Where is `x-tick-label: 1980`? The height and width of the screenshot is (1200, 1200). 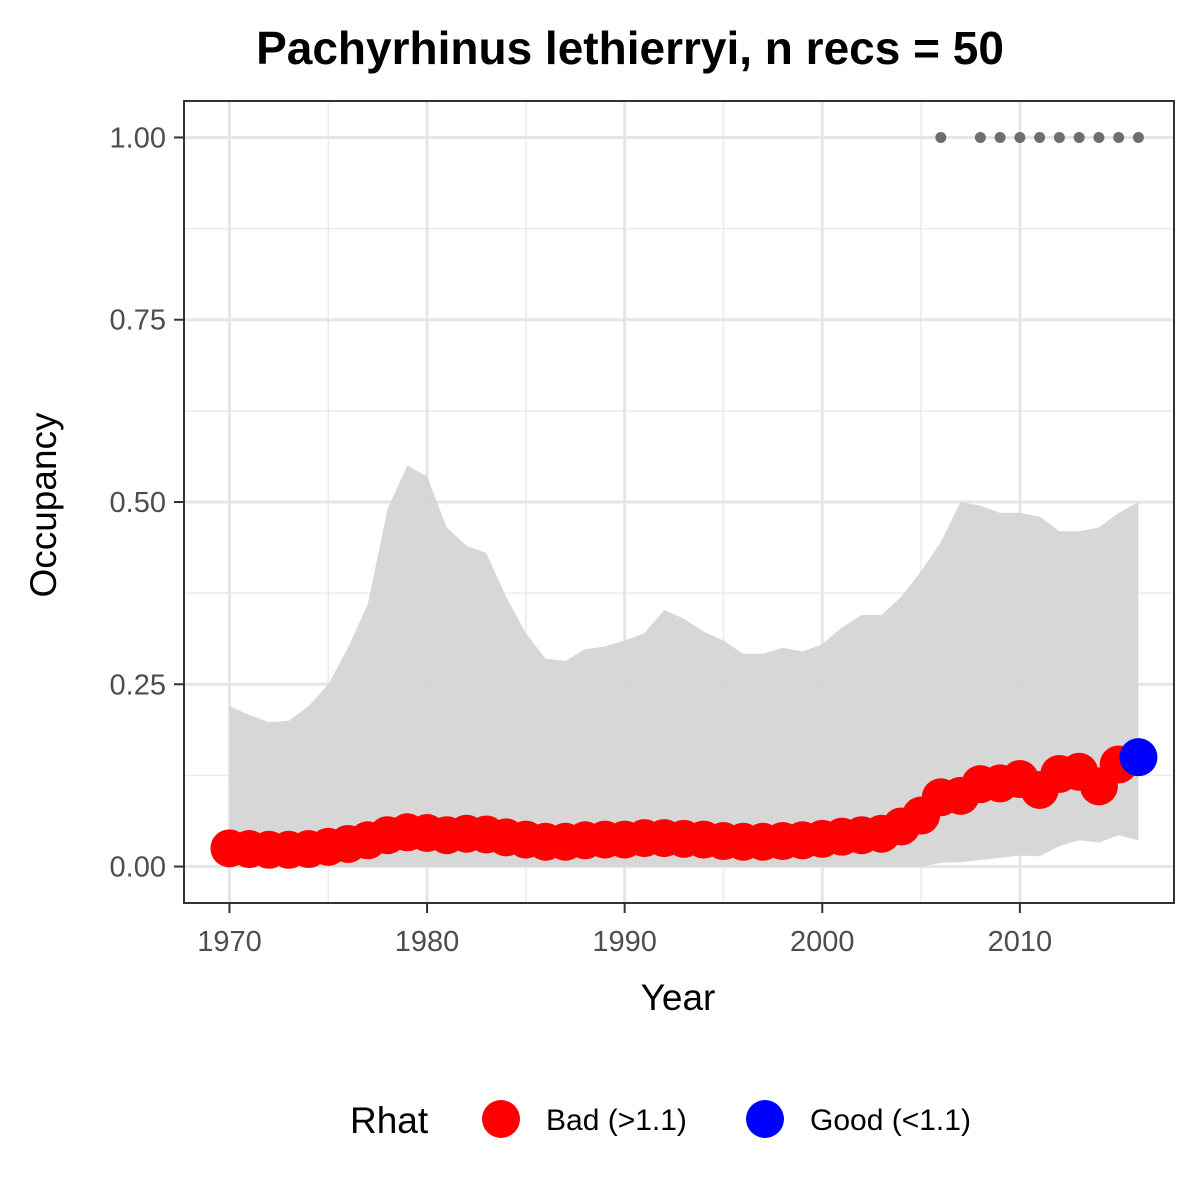 x-tick-label: 1980 is located at coordinates (427, 942).